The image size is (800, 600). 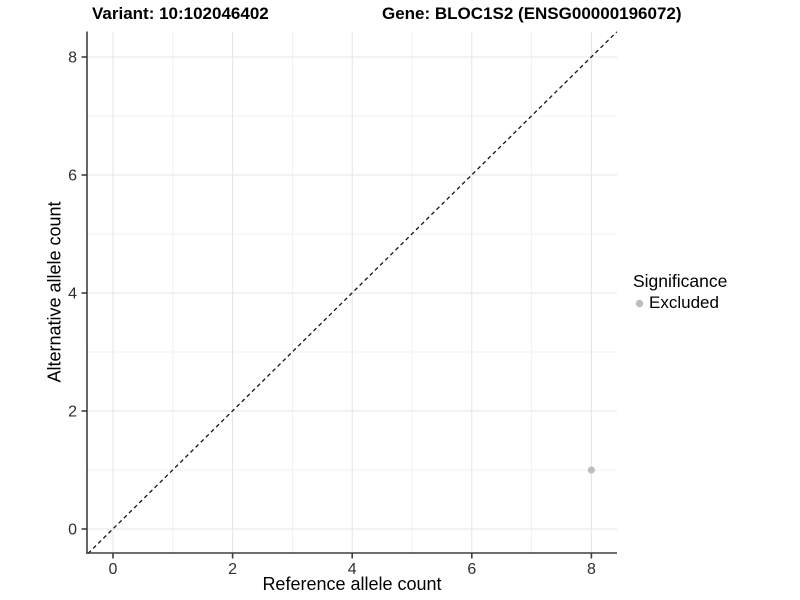 What do you see at coordinates (72, 412) in the screenshot?
I see `y-tick-label: 2` at bounding box center [72, 412].